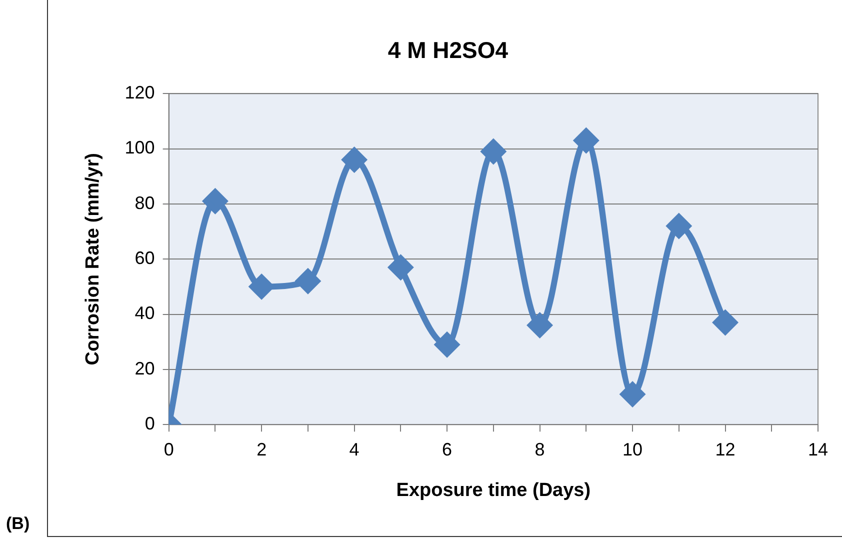 Image resolution: width=842 pixels, height=538 pixels. What do you see at coordinates (447, 449) in the screenshot?
I see `x-tick-label: 6` at bounding box center [447, 449].